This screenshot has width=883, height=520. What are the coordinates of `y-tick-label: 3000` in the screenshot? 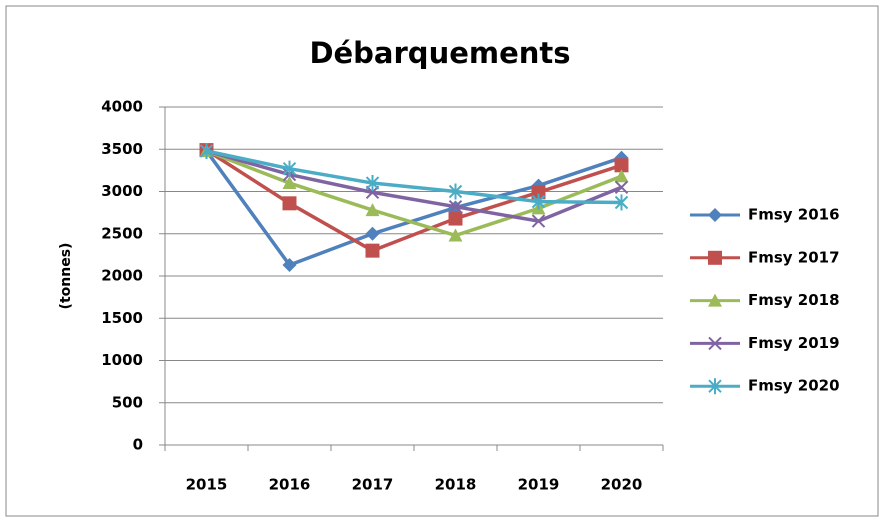 It's located at (122, 191).